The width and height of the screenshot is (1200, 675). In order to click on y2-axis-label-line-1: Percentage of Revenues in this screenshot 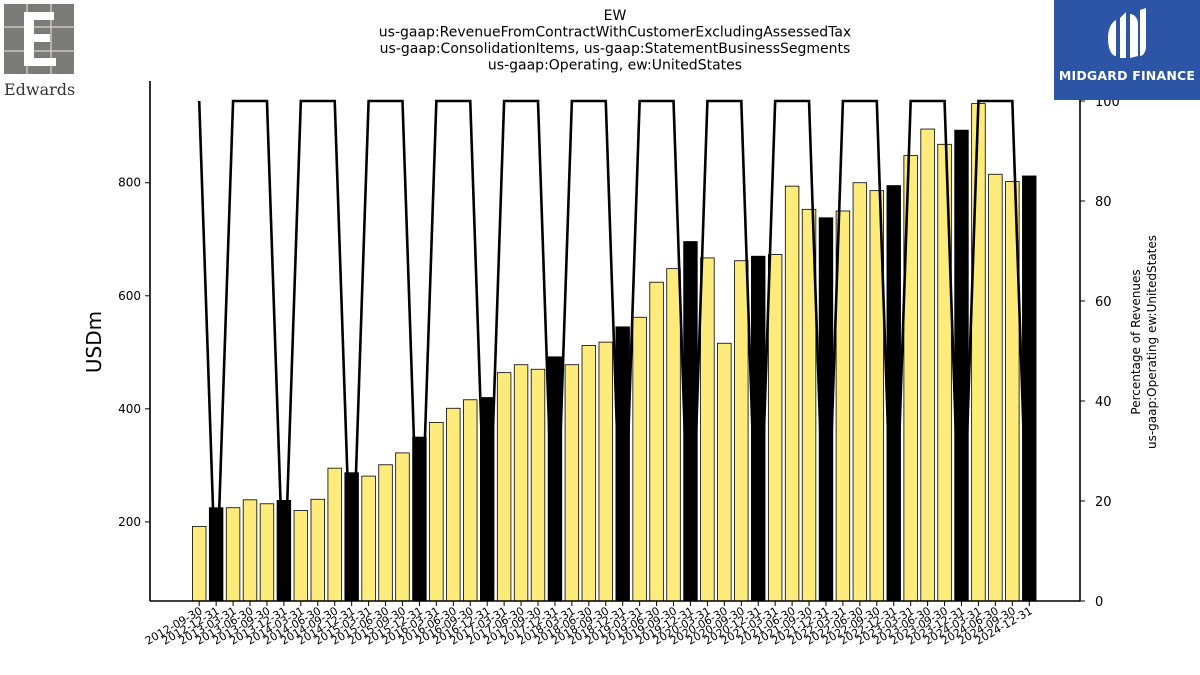, I will do `click(1136, 341)`.